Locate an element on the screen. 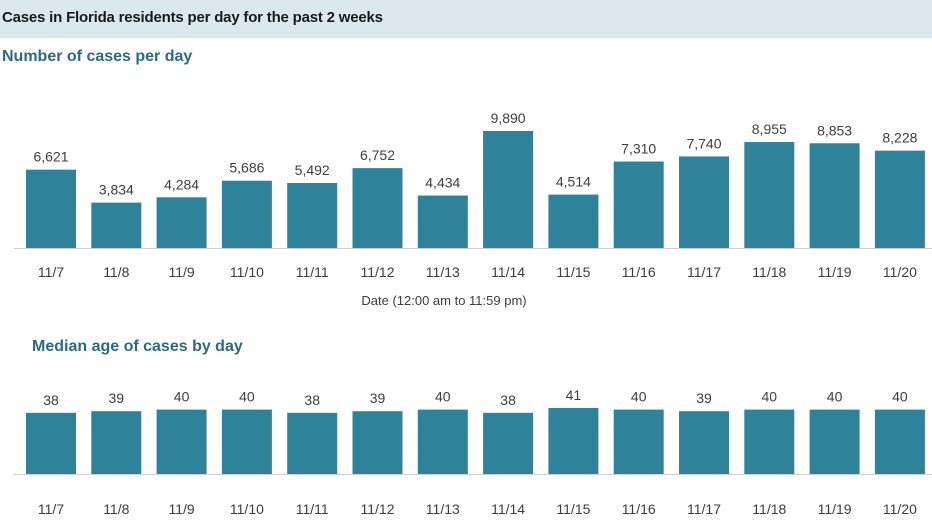  age-x-tick-label: 11/13 is located at coordinates (443, 509).